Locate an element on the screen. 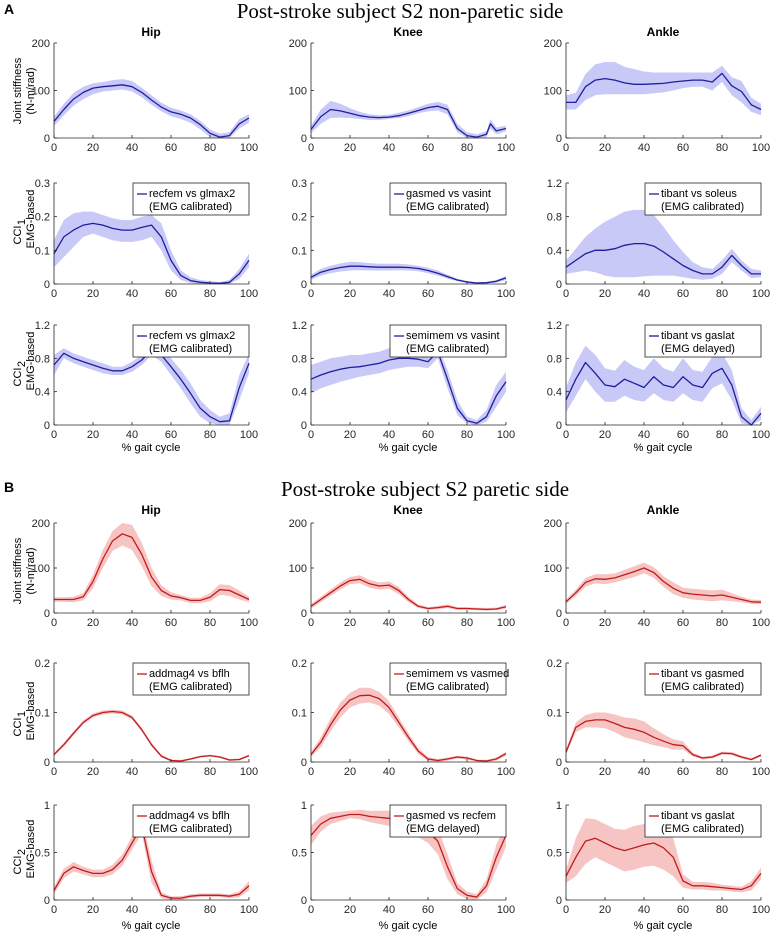  legend-label: tibant vs soleus is located at coordinates (699, 194).